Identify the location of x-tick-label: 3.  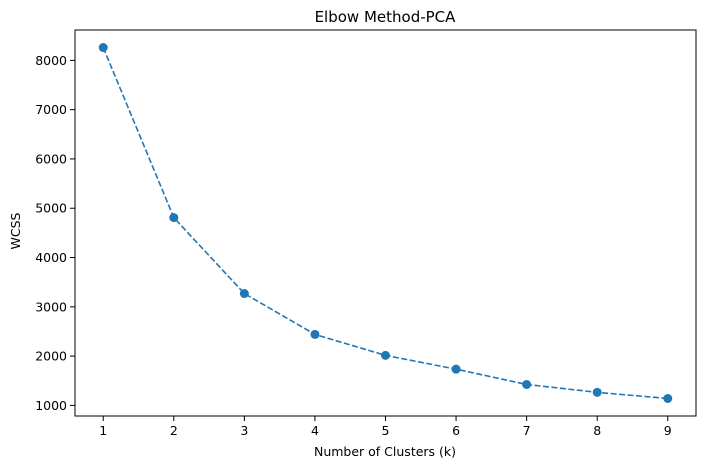
(244, 430).